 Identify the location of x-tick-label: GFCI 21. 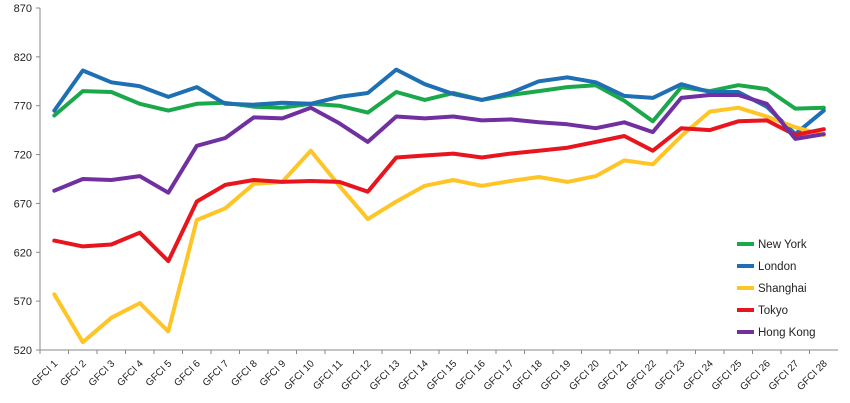
(613, 375).